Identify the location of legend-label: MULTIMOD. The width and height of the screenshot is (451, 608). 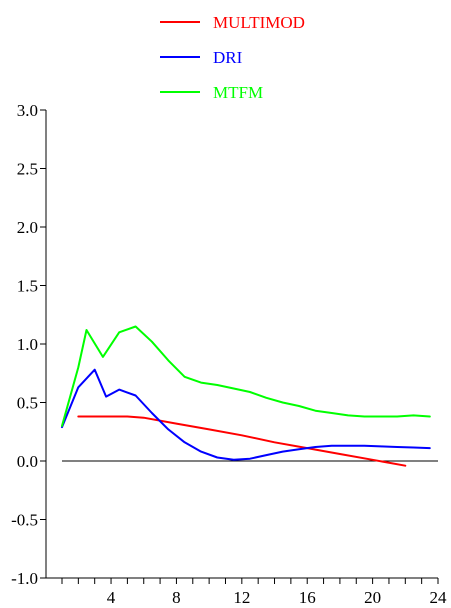
(259, 22).